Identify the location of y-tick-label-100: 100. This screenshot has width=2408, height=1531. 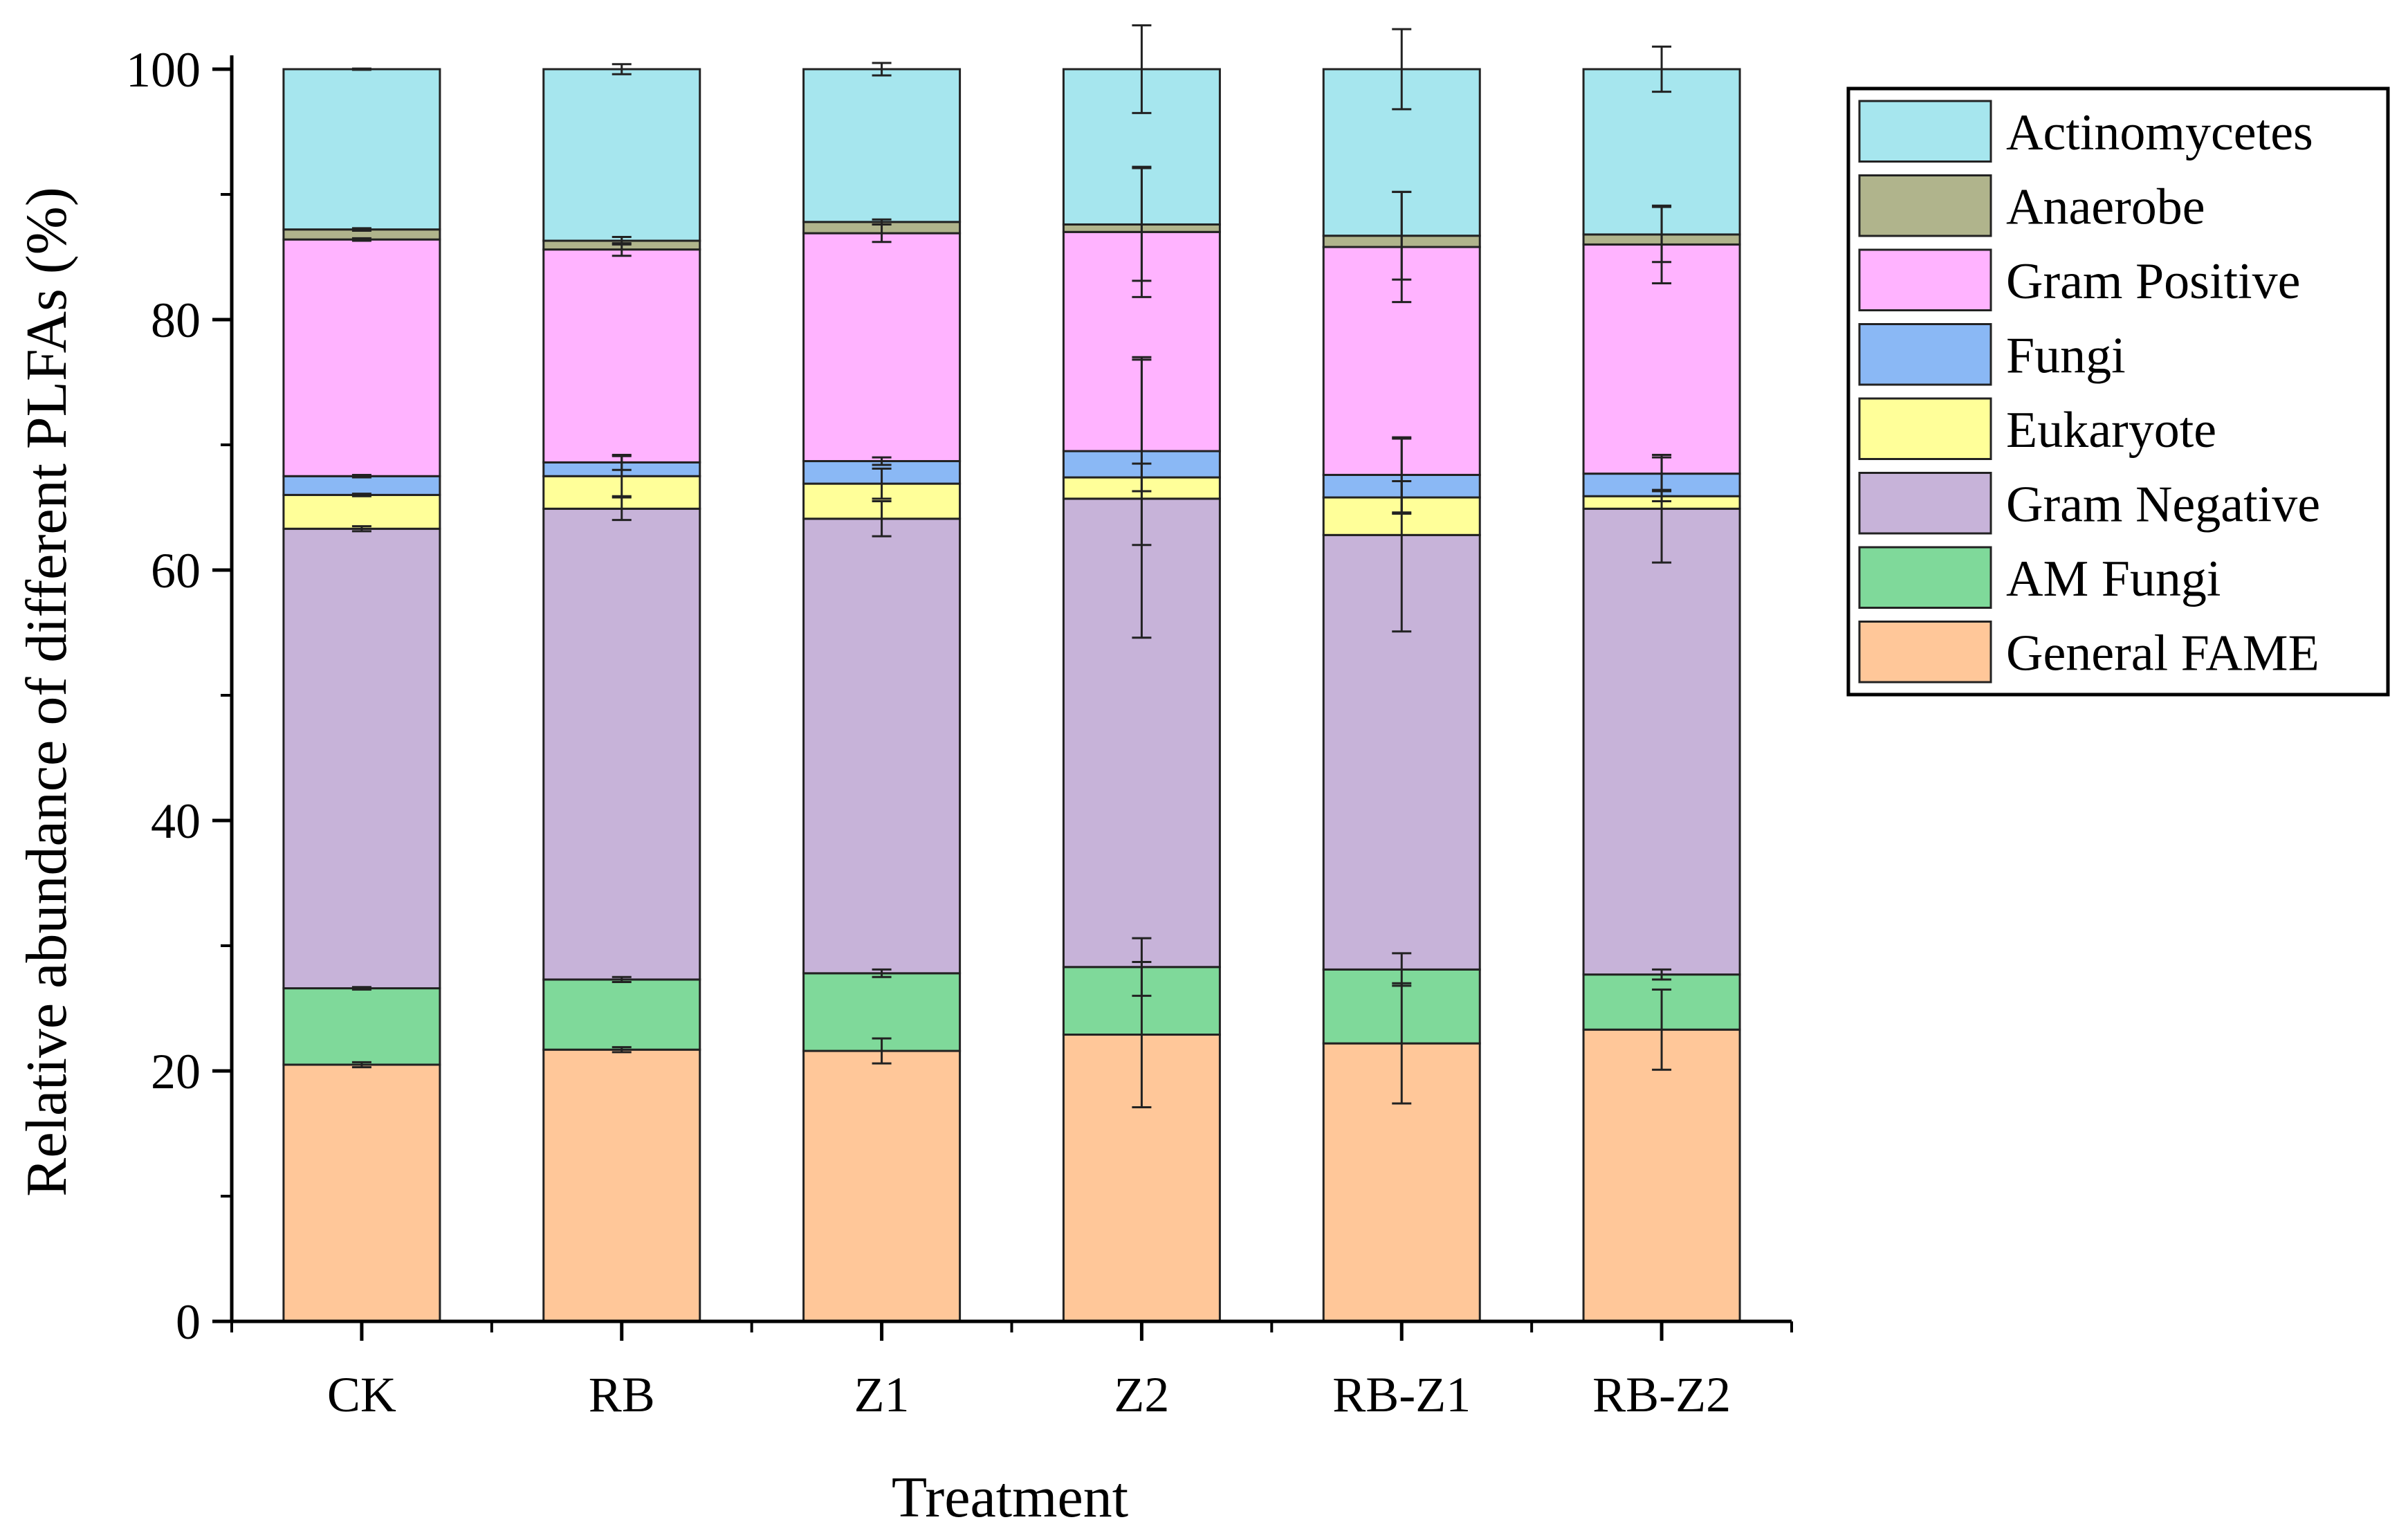
(163, 70).